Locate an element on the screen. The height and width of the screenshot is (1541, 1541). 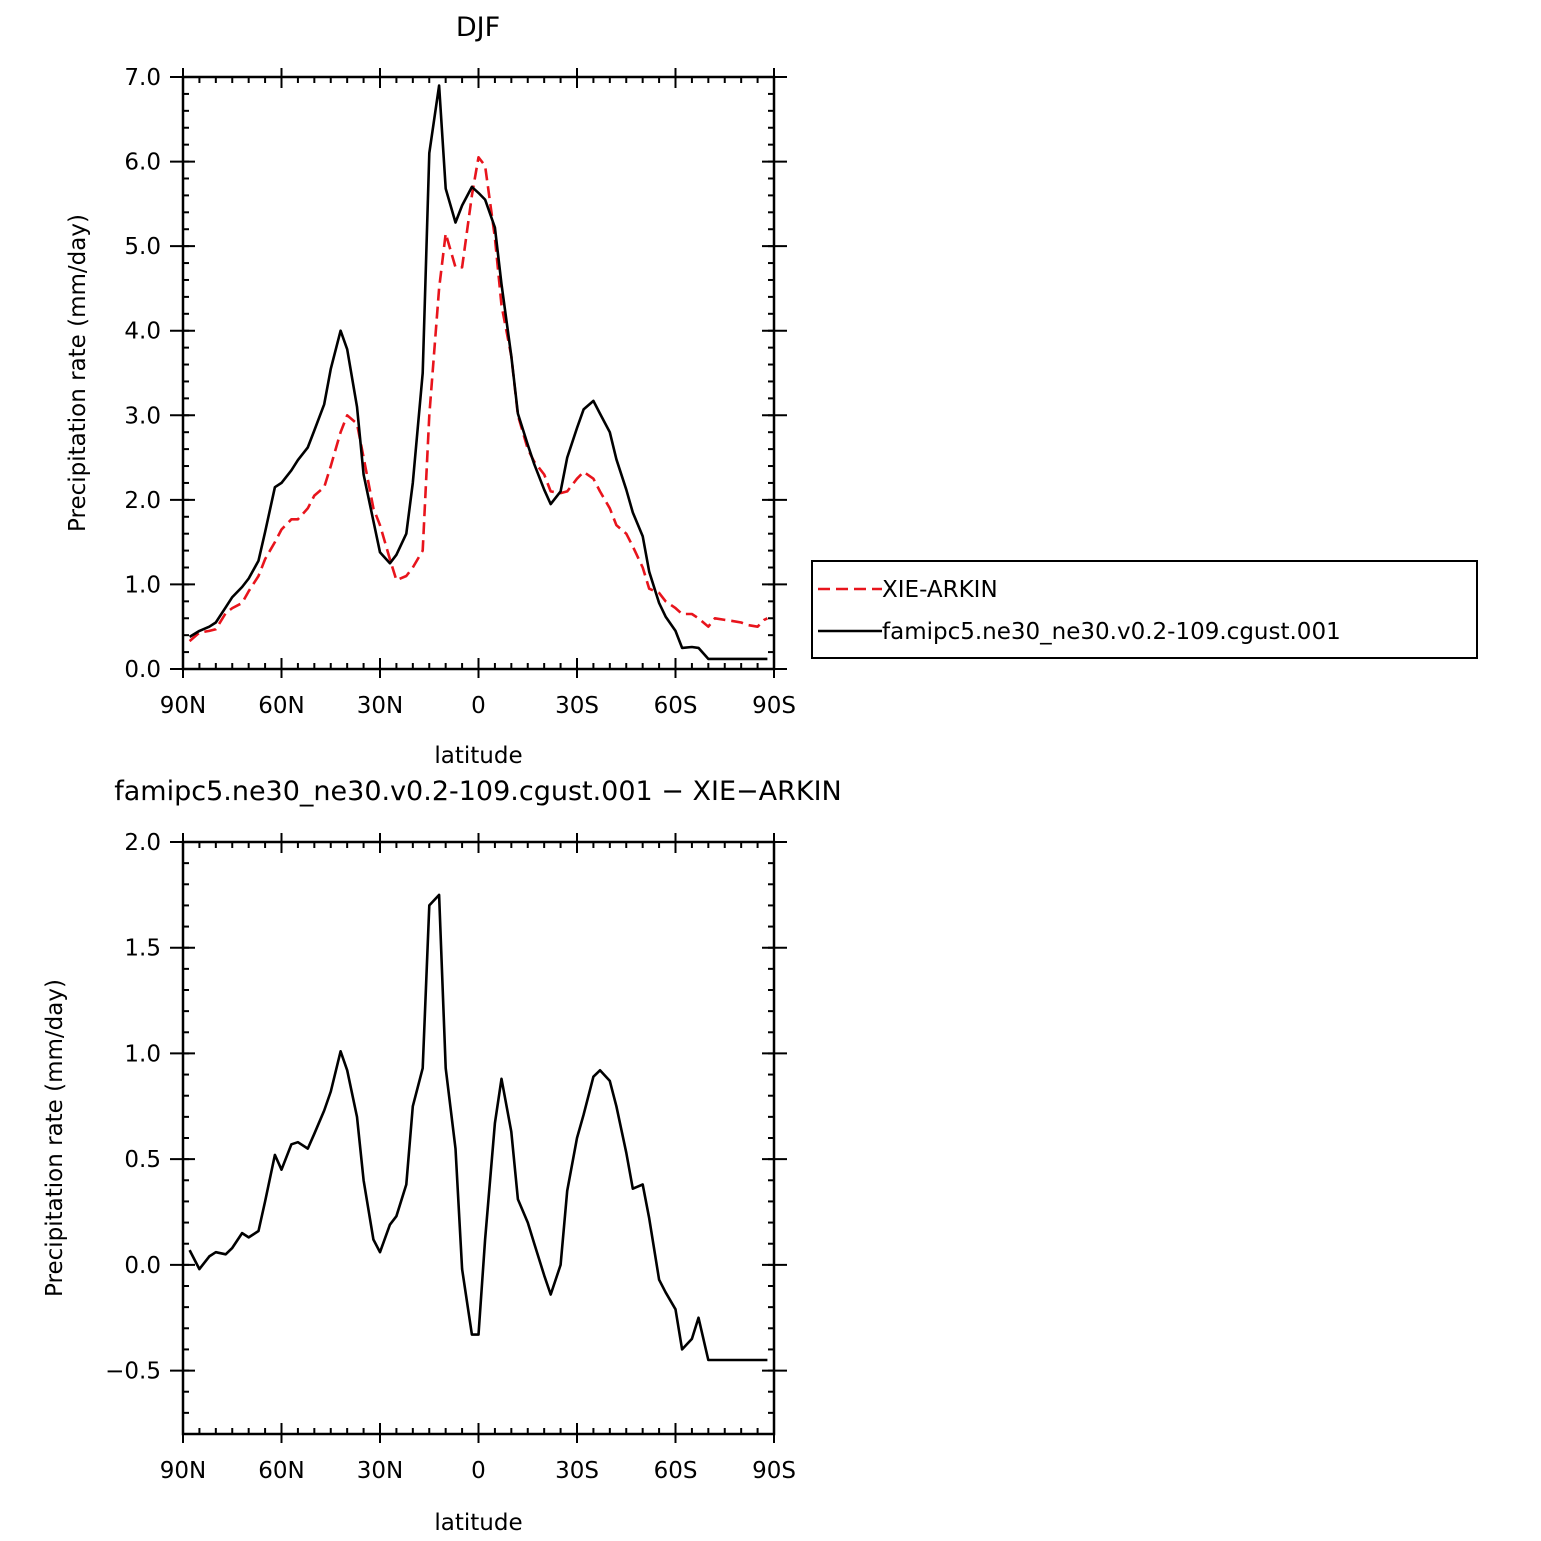
y-tick-label: 3.0 is located at coordinates (142, 416).